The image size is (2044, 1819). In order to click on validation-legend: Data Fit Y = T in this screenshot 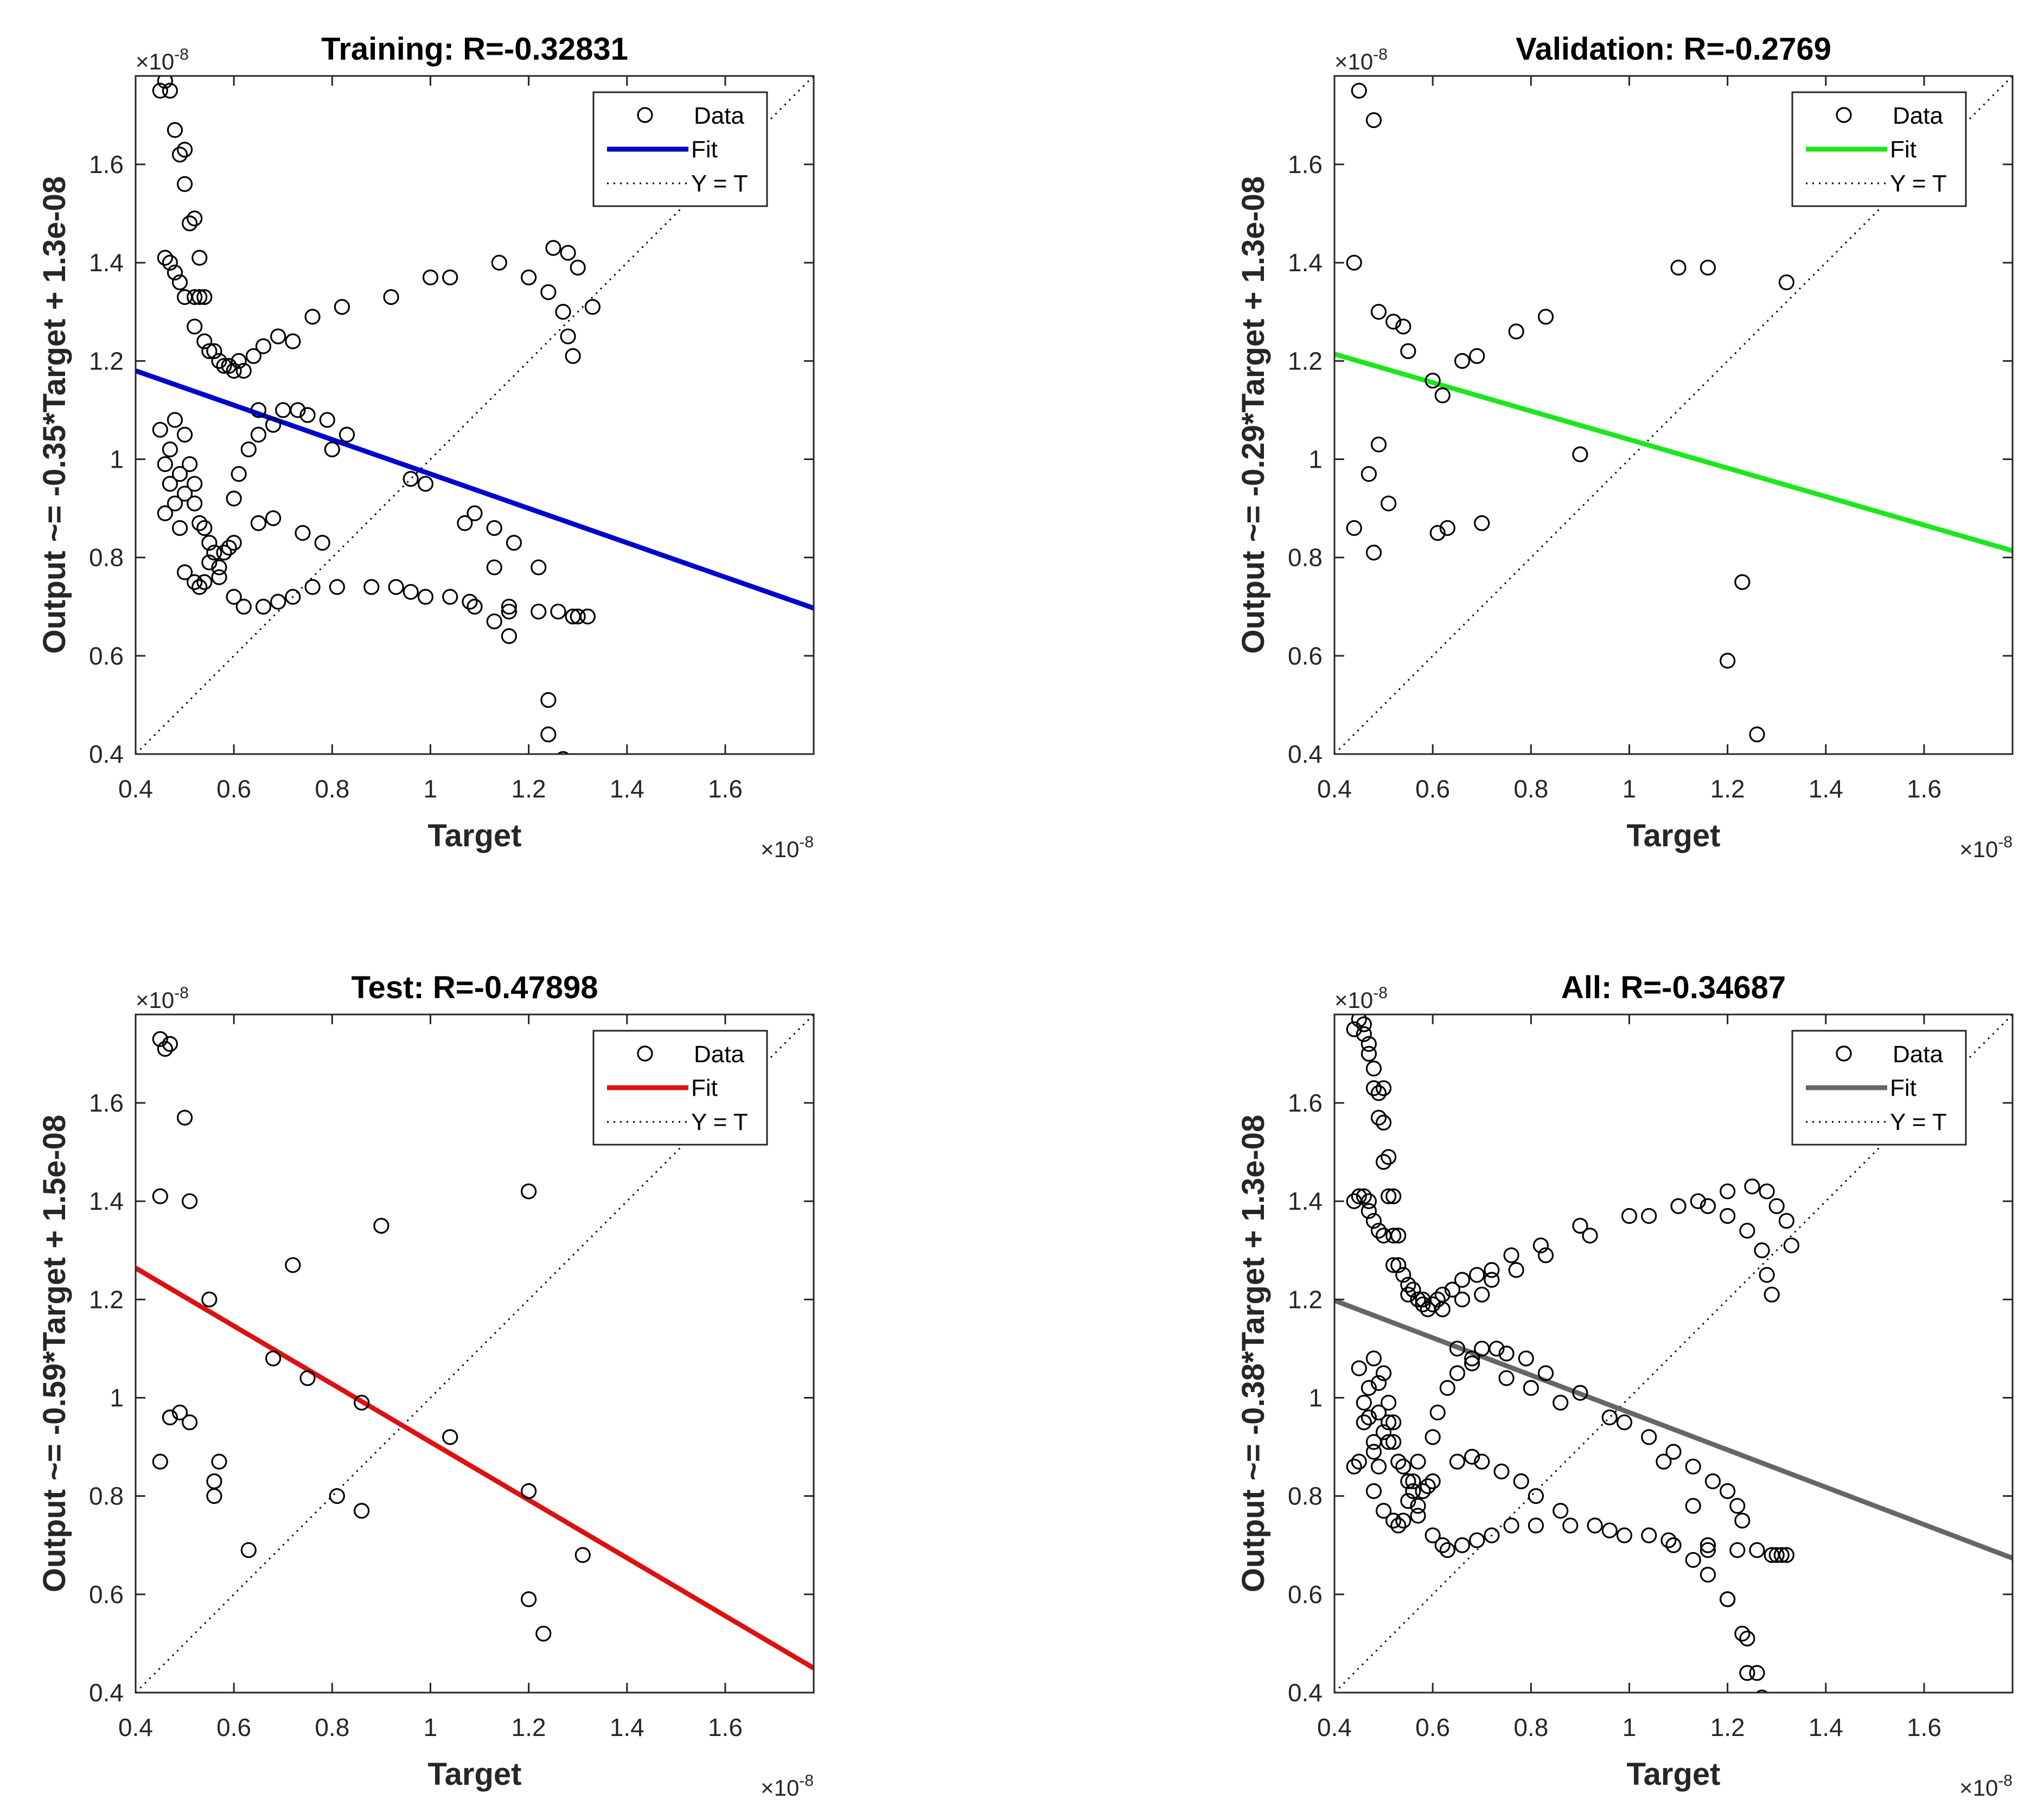, I will do `click(1879, 149)`.